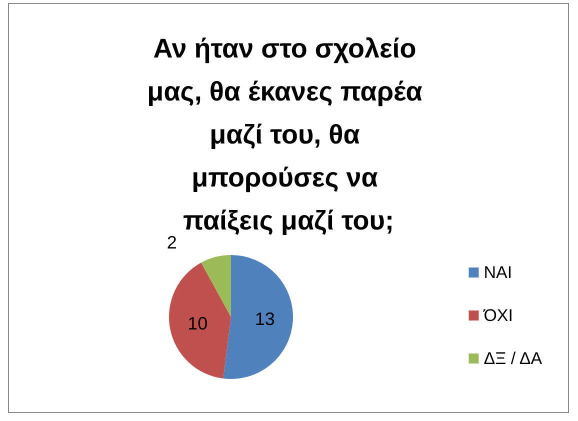 The width and height of the screenshot is (578, 421). I want to click on legend-label: ΔΞ / ΔΑ, so click(513, 358).